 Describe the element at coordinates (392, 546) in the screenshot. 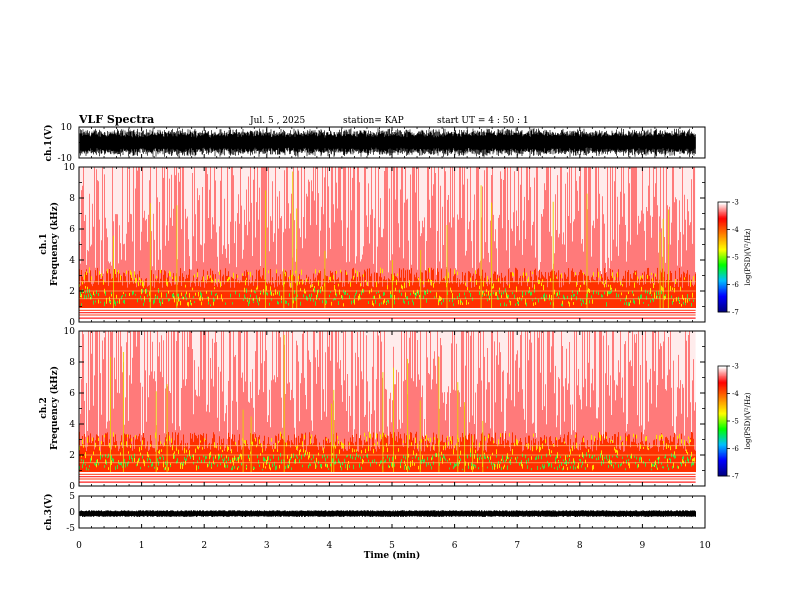

I see `time-tick-label: 5` at that location.